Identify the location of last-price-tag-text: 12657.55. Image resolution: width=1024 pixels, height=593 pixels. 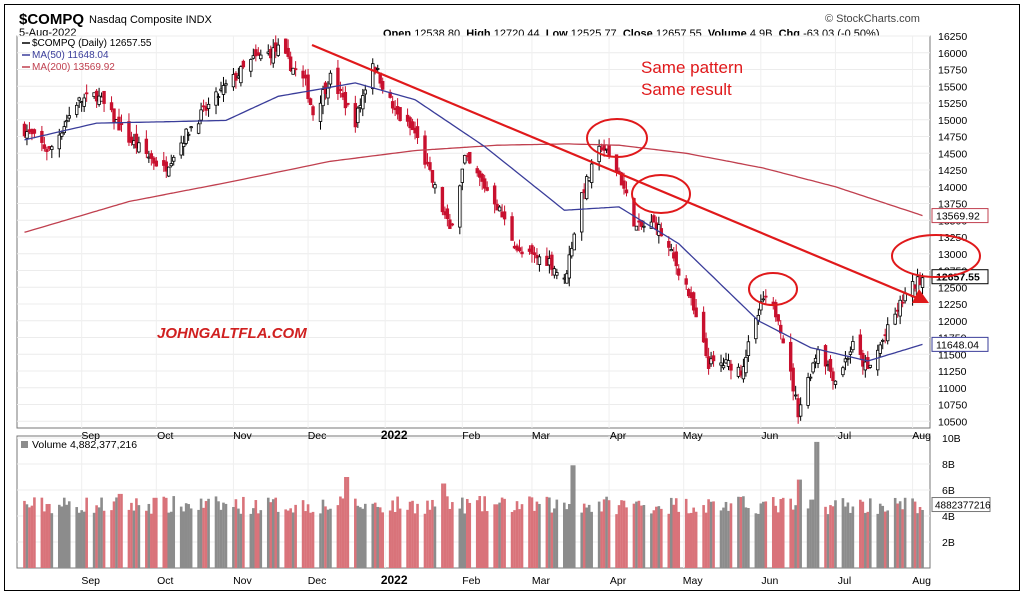
(958, 278).